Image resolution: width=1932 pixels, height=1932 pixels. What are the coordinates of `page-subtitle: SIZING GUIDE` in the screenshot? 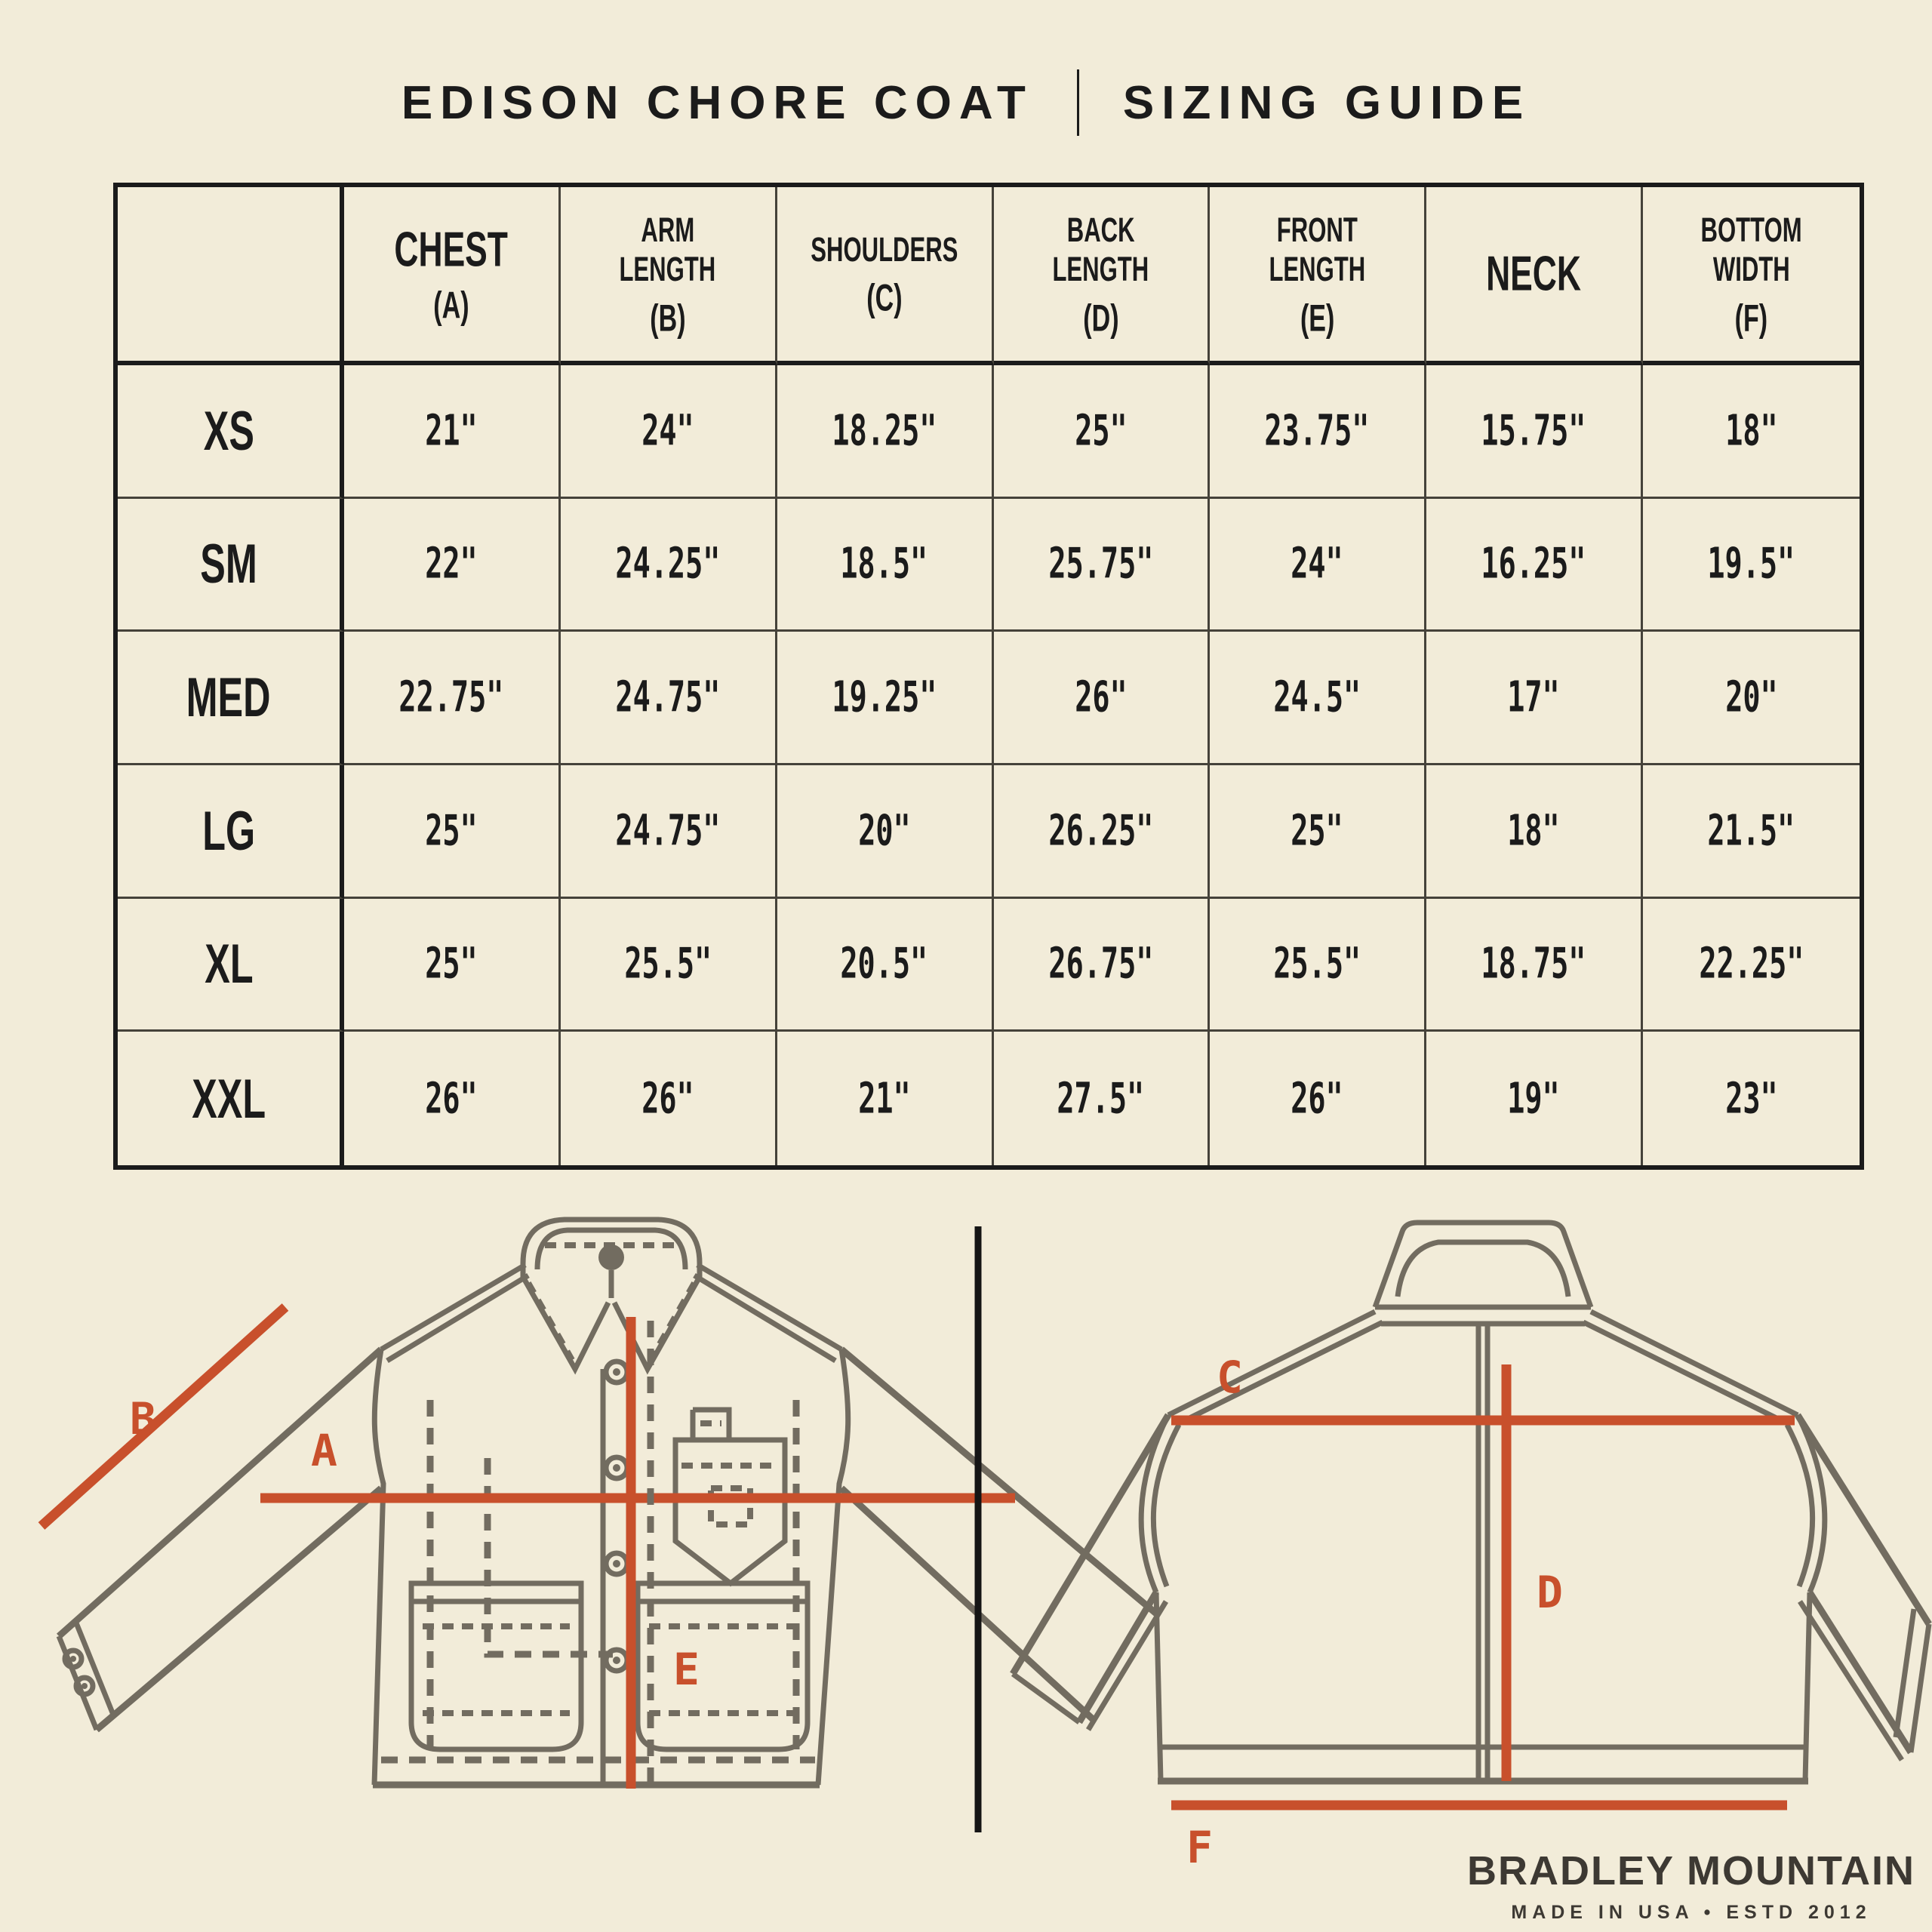 It's located at (1326, 102).